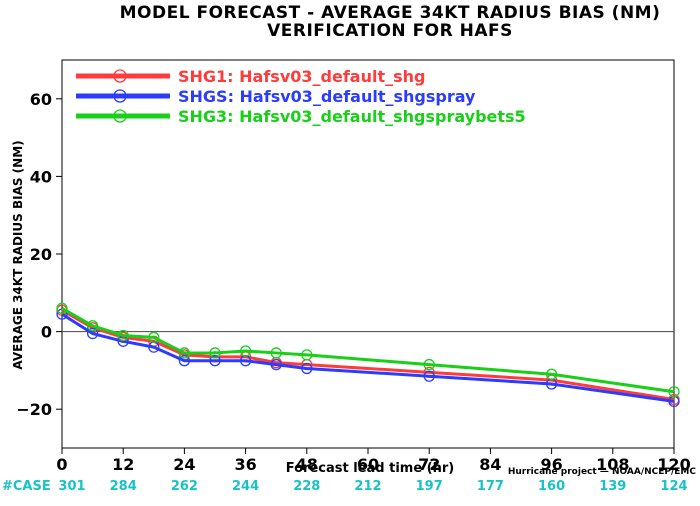 The width and height of the screenshot is (700, 506). Describe the element at coordinates (123, 464) in the screenshot. I see `x-tick-label: 12` at that location.